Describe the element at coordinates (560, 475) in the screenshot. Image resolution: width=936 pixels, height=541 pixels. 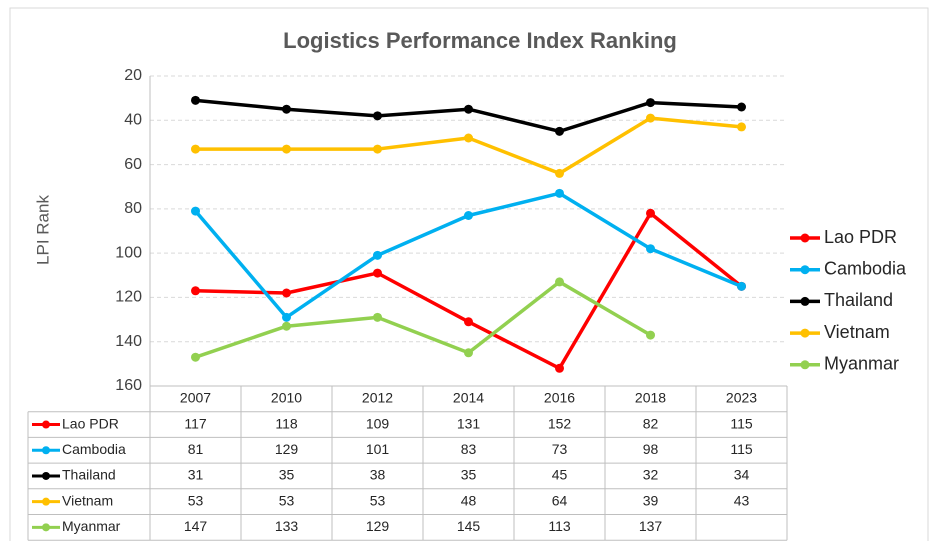
I see `table-cell: 45` at that location.